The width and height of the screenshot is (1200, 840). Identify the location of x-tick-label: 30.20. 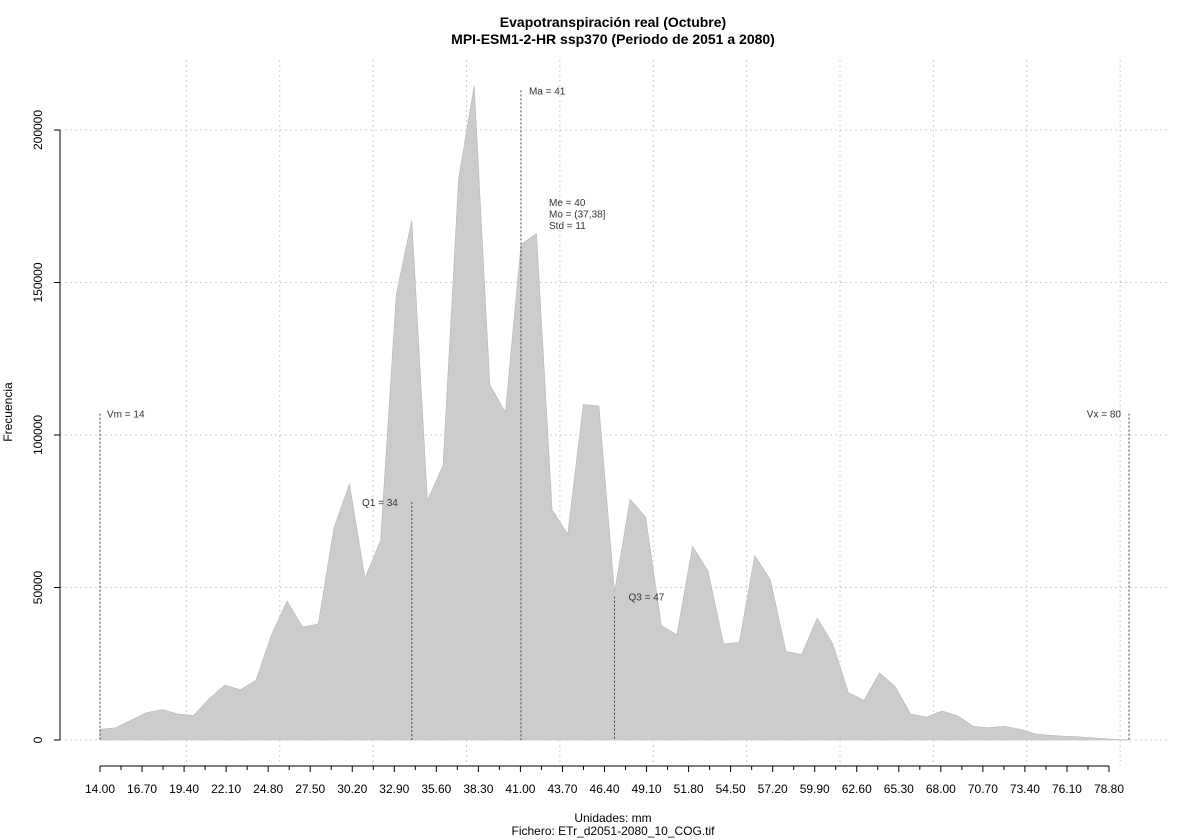
(352, 789).